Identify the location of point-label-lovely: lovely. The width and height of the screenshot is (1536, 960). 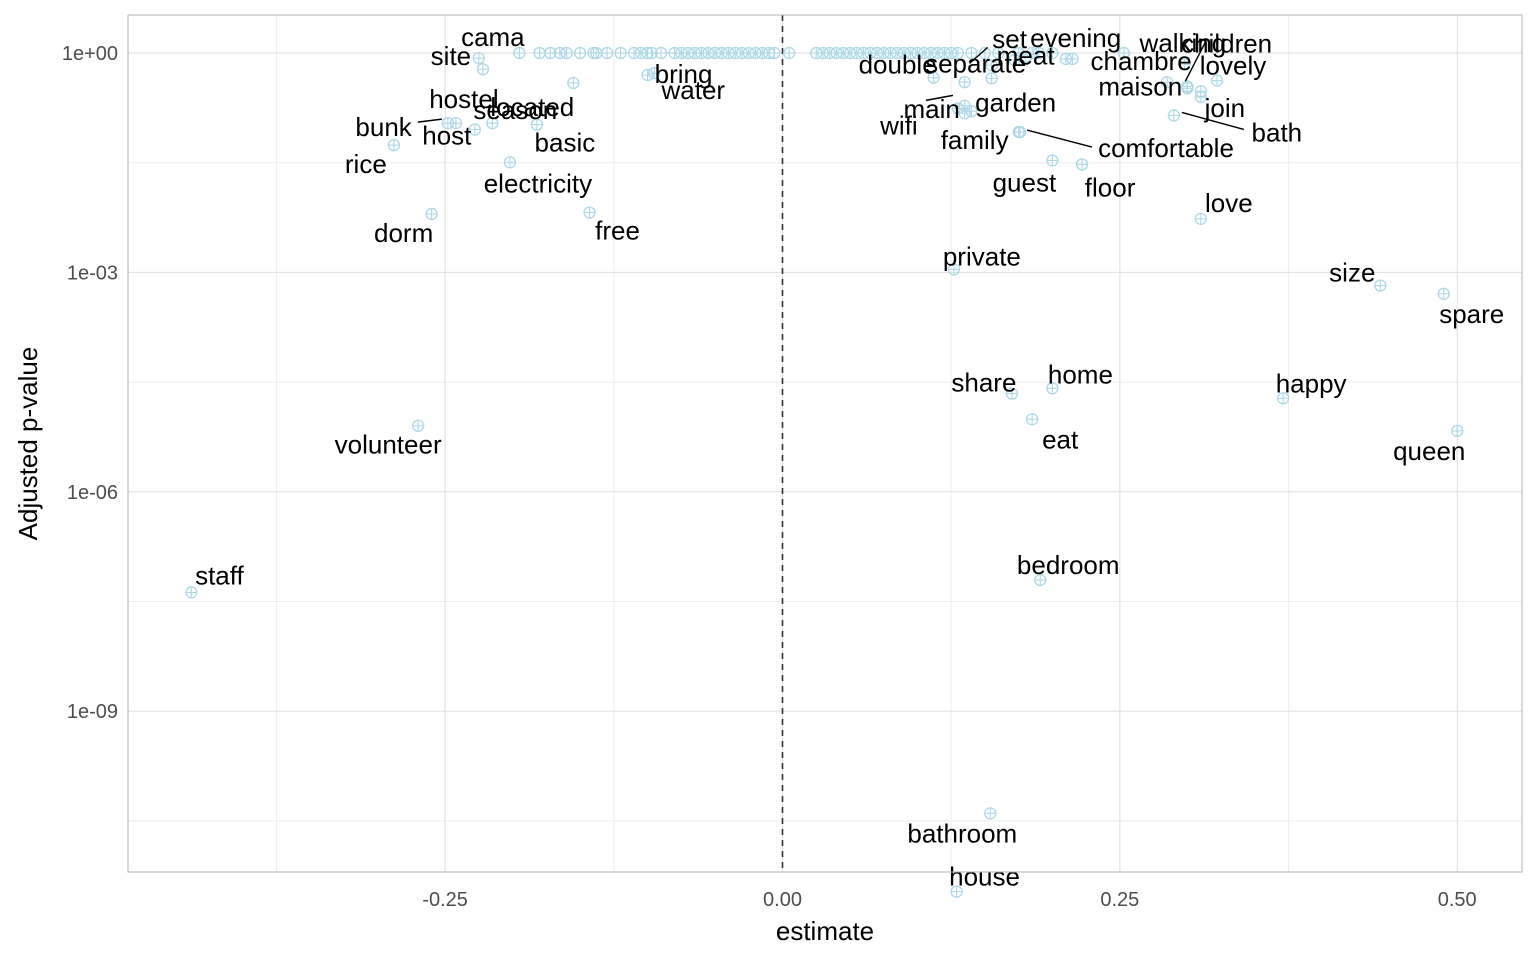
(1233, 66).